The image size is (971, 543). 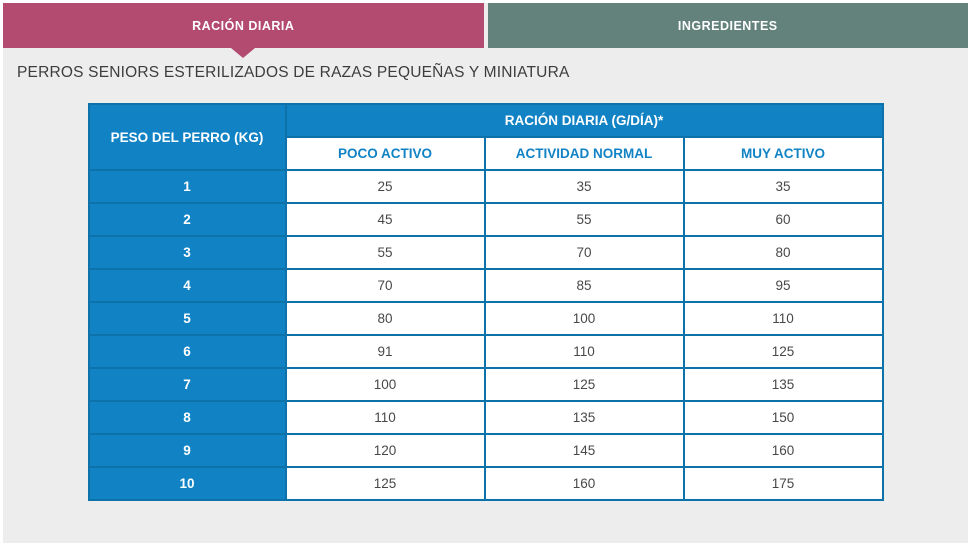 What do you see at coordinates (584, 351) in the screenshot?
I see `value-cell-actividad-normal: 110` at bounding box center [584, 351].